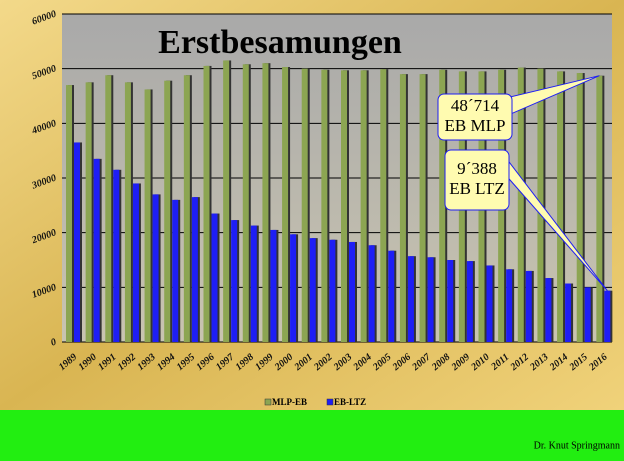 This screenshot has height=461, width=624. Describe the element at coordinates (475, 105) in the screenshot. I see `callout-text: 48´714` at that location.